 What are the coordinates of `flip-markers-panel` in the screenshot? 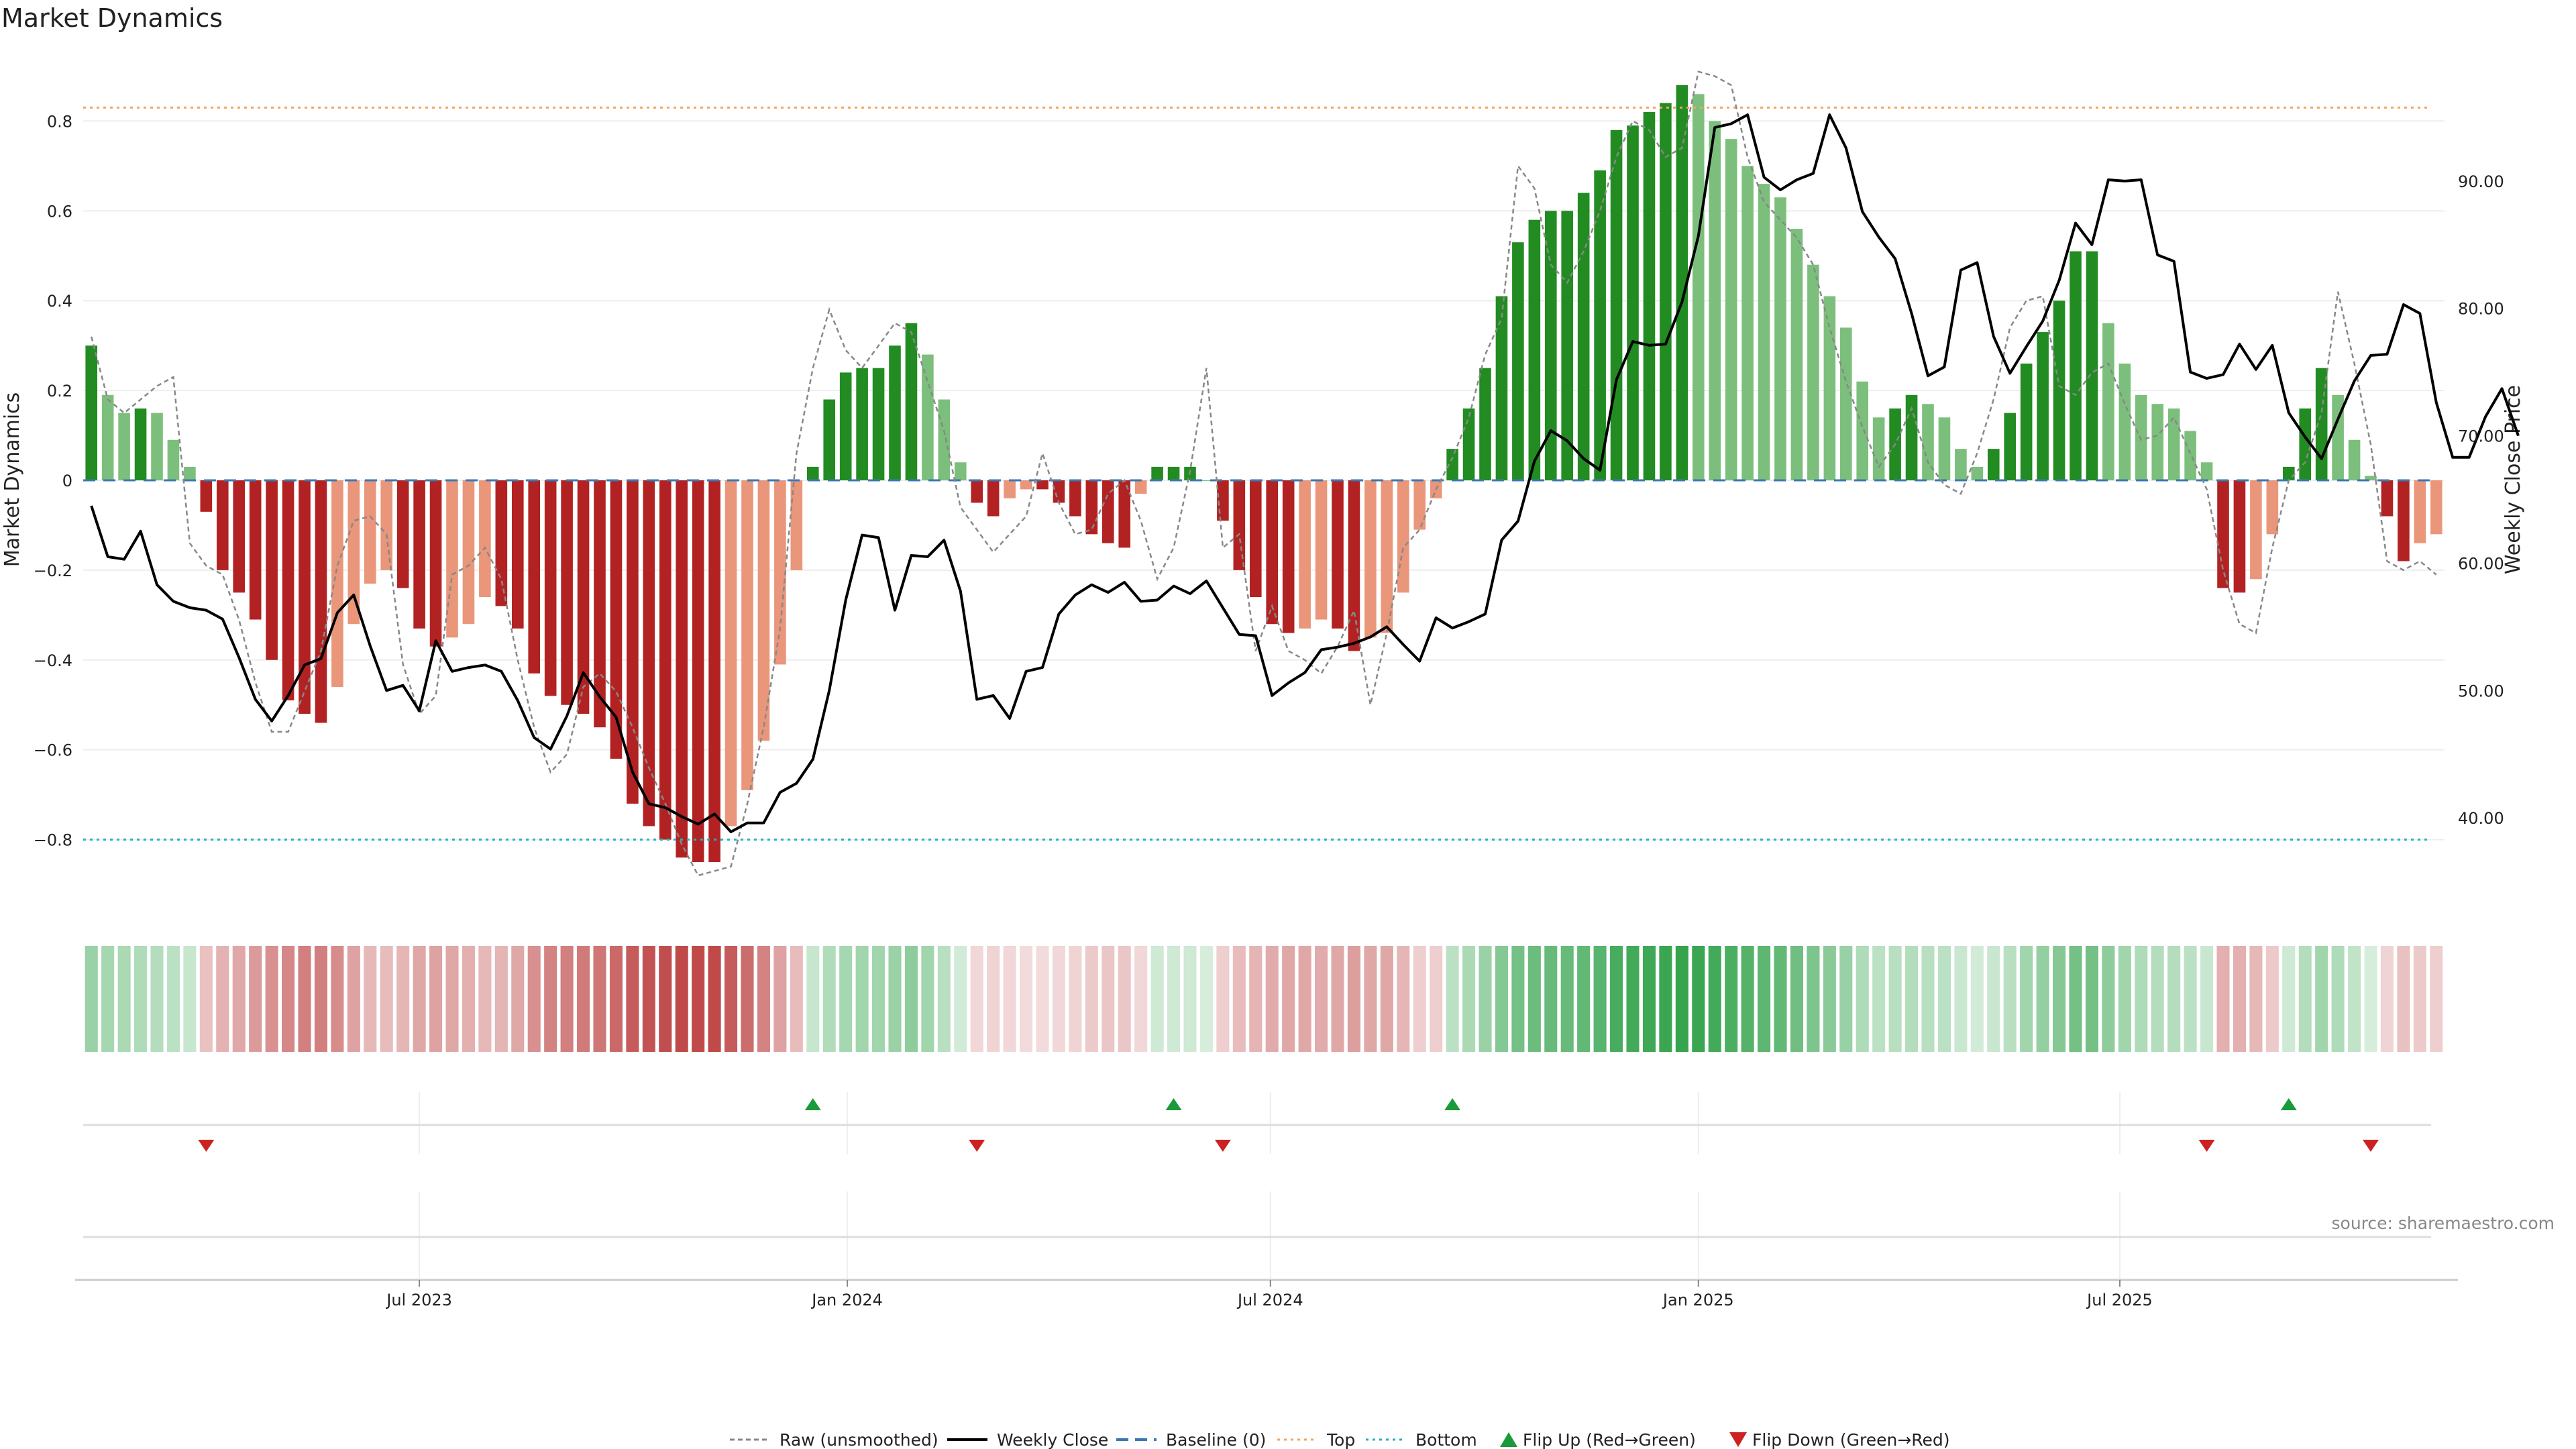 It's located at (1257, 1186).